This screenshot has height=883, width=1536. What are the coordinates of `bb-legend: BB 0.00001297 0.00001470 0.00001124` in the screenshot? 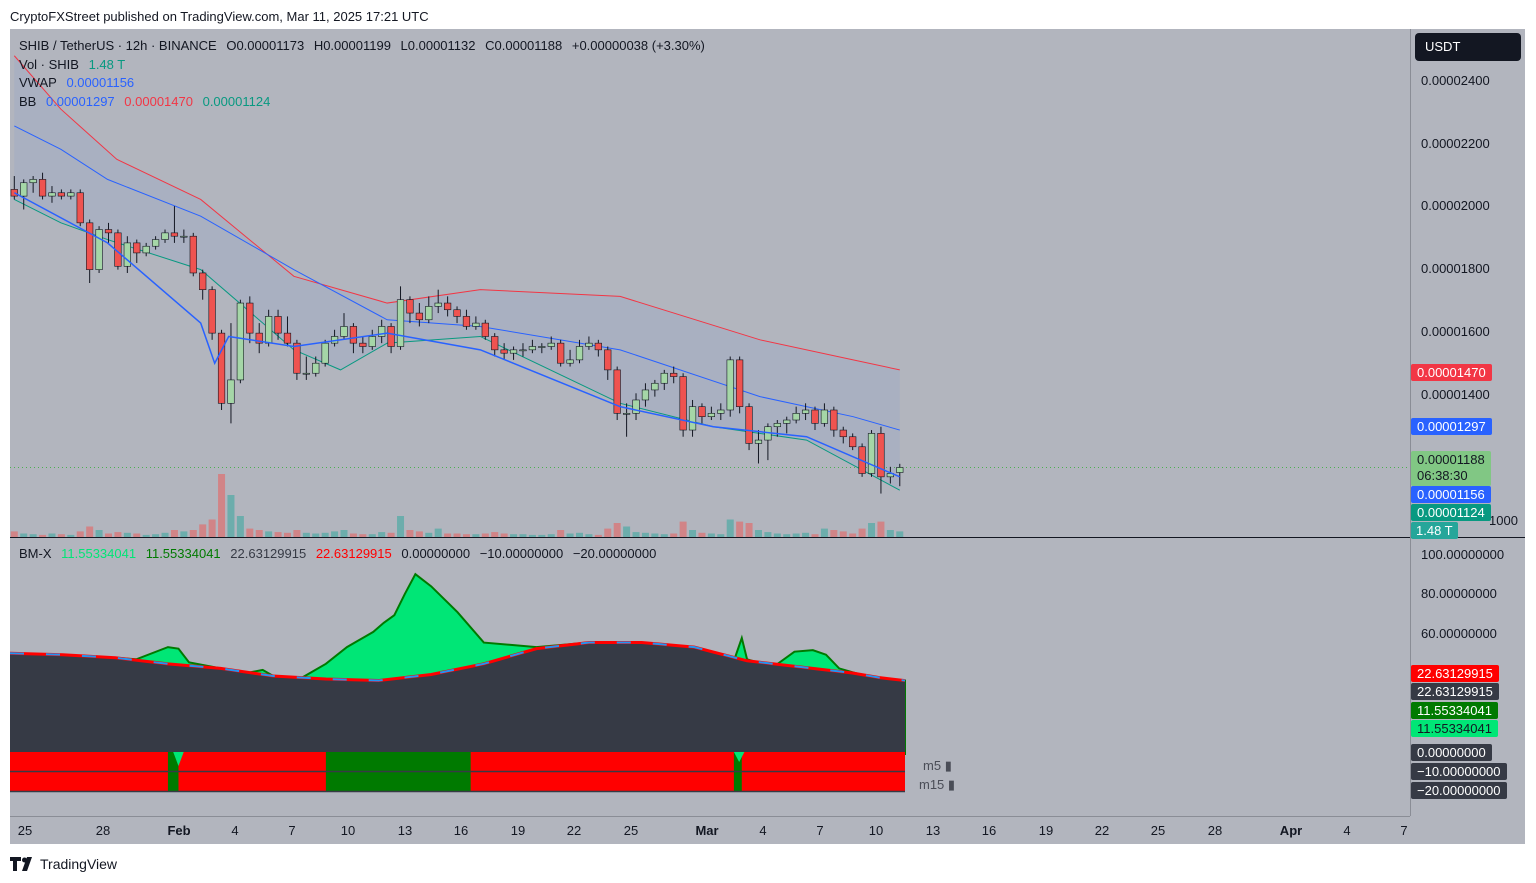 It's located at (147, 101).